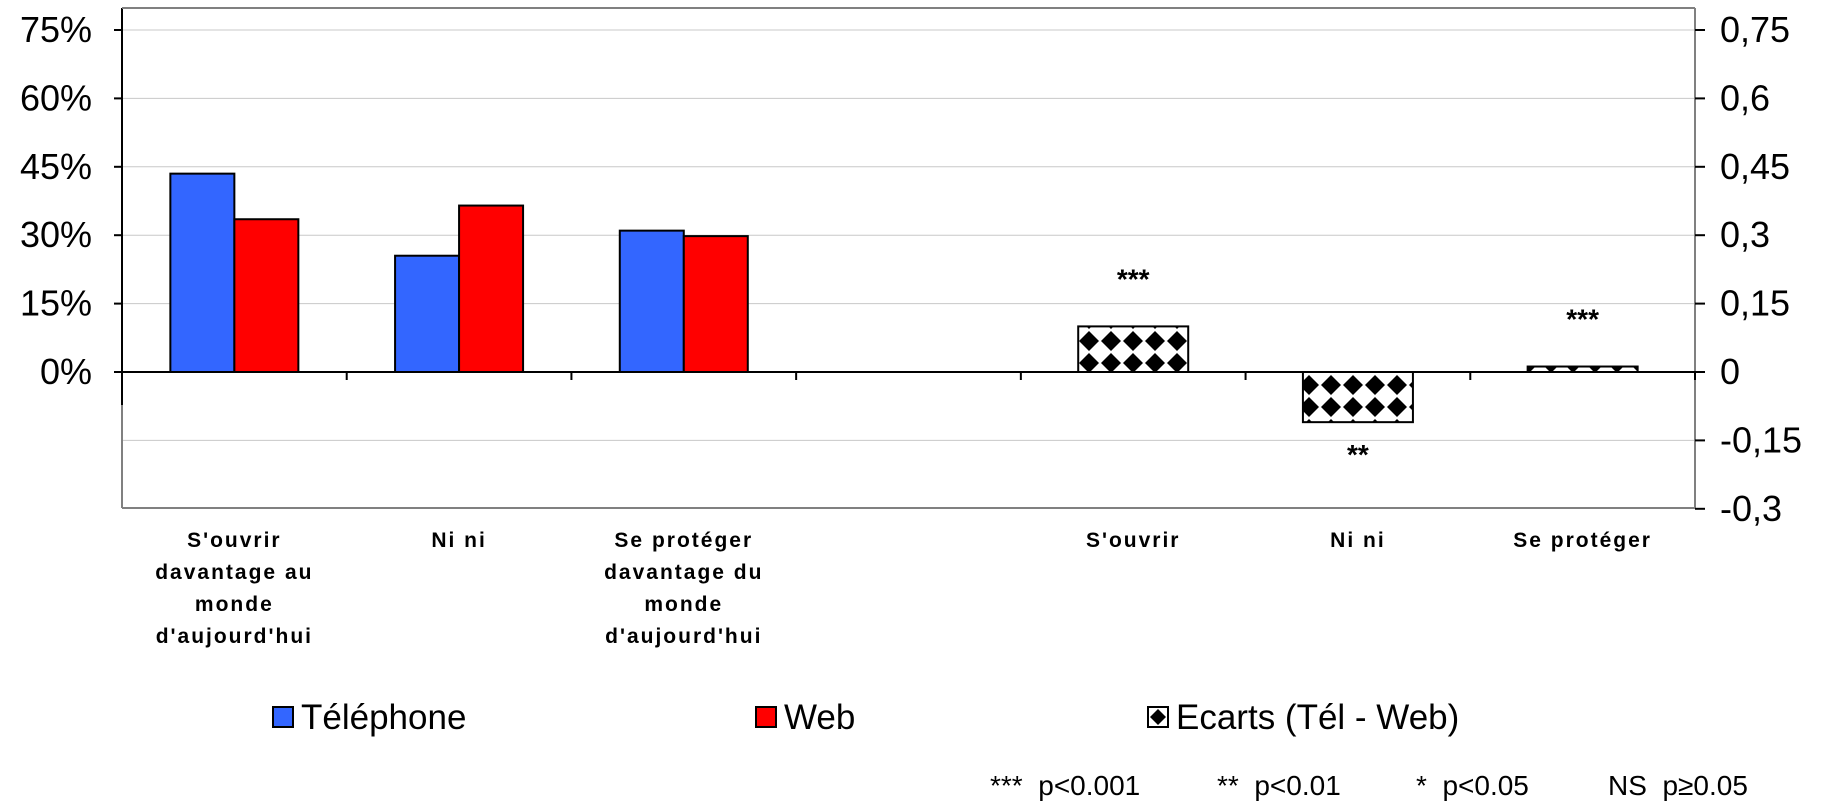 This screenshot has height=806, width=1831. I want to click on legend-label: Téléphone, so click(383, 717).